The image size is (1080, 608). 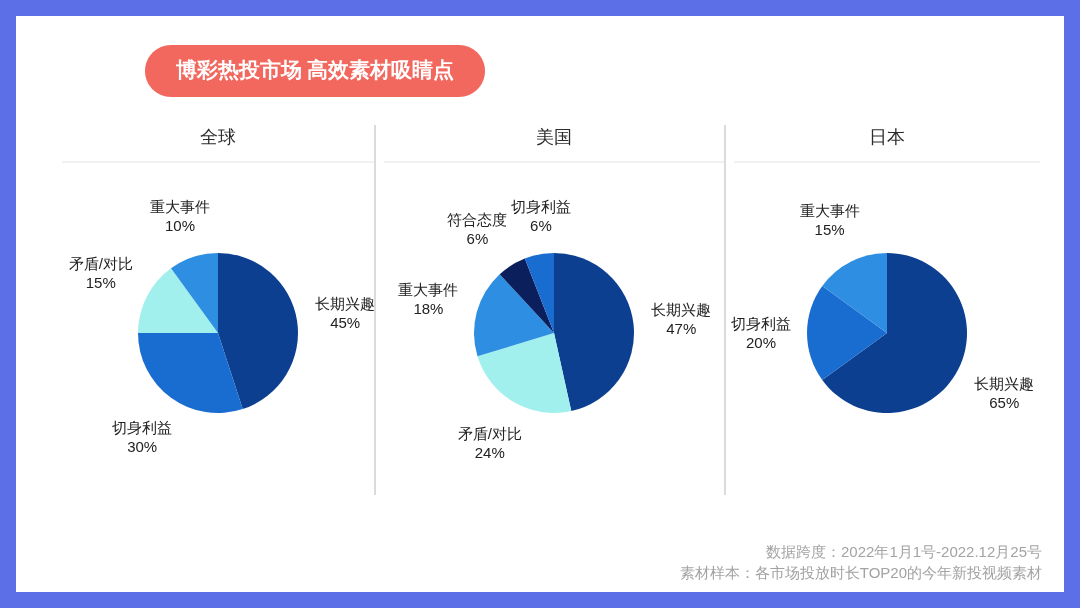 I want to click on text: 博彩热投市场 高效素材吸睛点, so click(x=314, y=70).